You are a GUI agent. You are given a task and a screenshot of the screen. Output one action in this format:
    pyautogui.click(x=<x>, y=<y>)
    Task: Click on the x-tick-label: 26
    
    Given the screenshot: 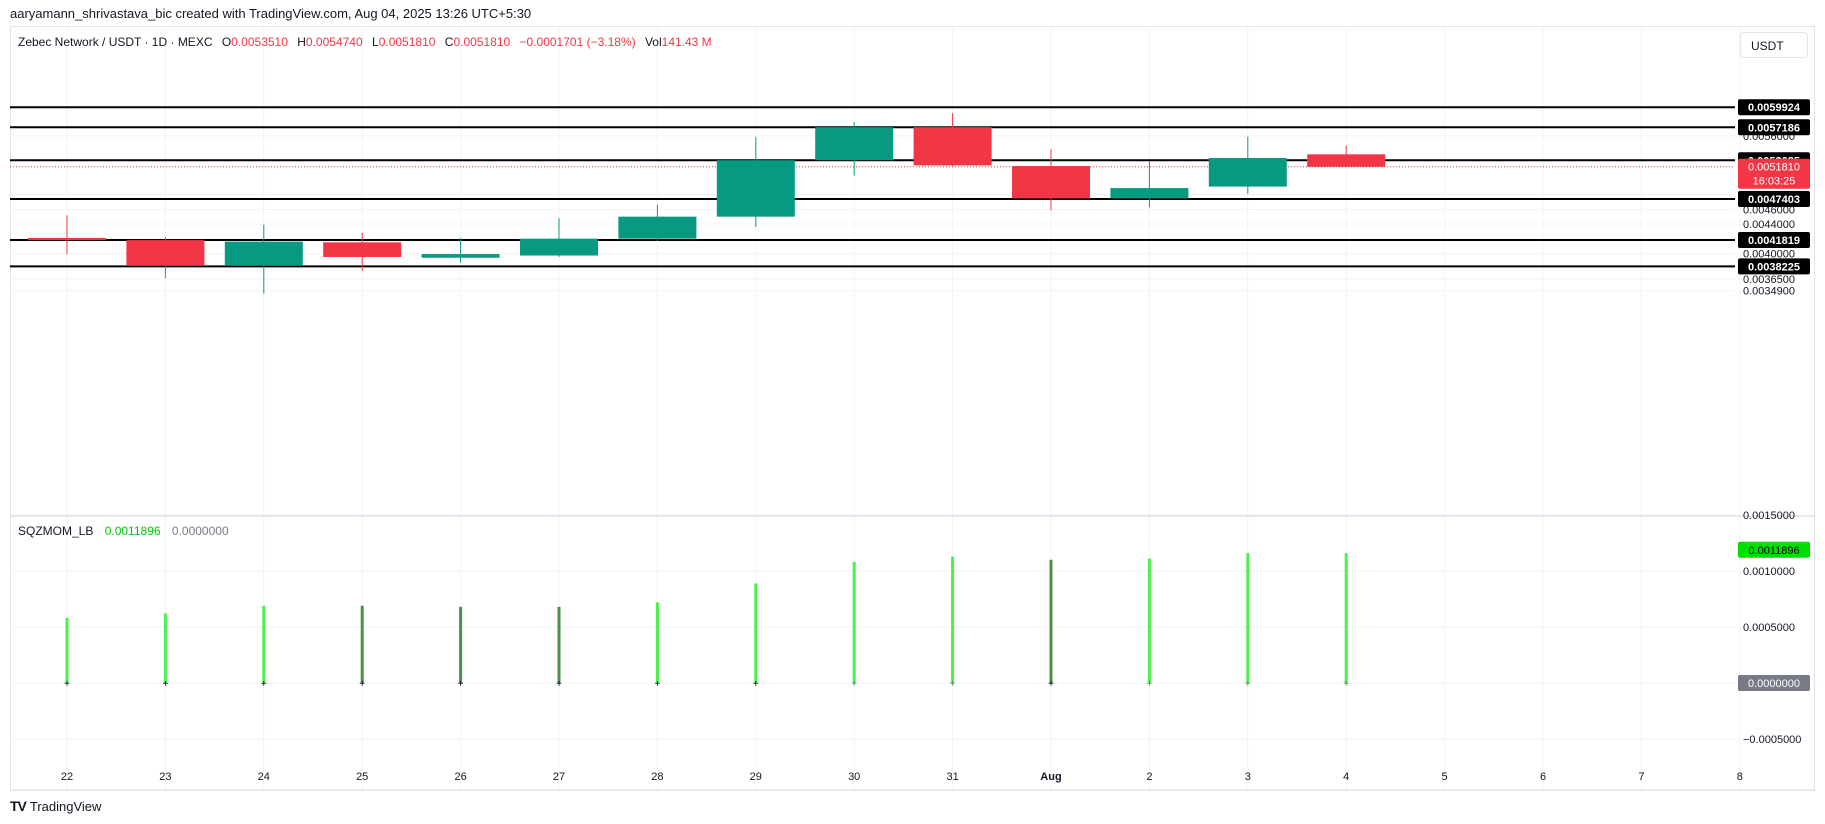 What is the action you would take?
    pyautogui.click(x=460, y=777)
    